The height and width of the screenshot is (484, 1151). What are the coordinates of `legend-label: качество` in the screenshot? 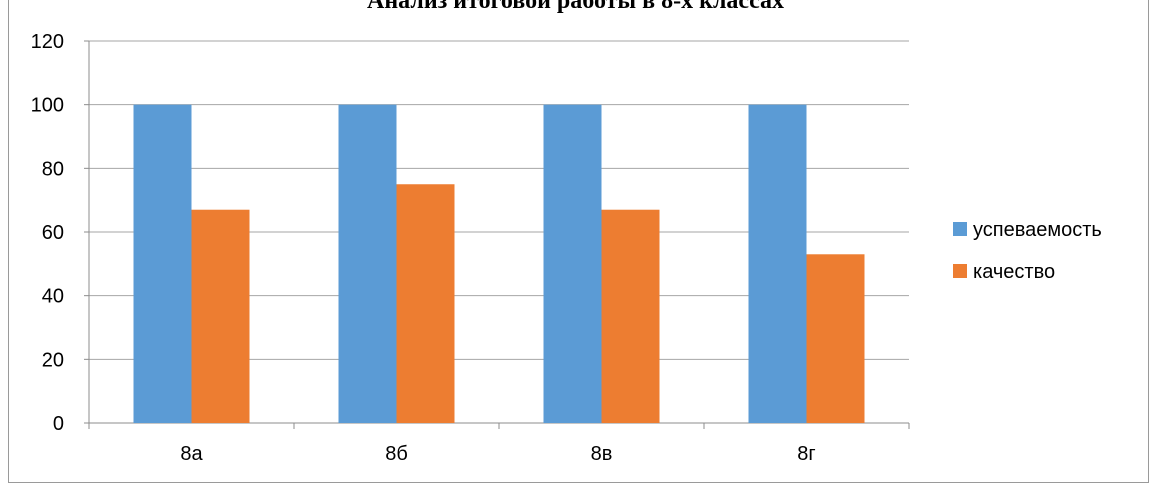 It's located at (1014, 272).